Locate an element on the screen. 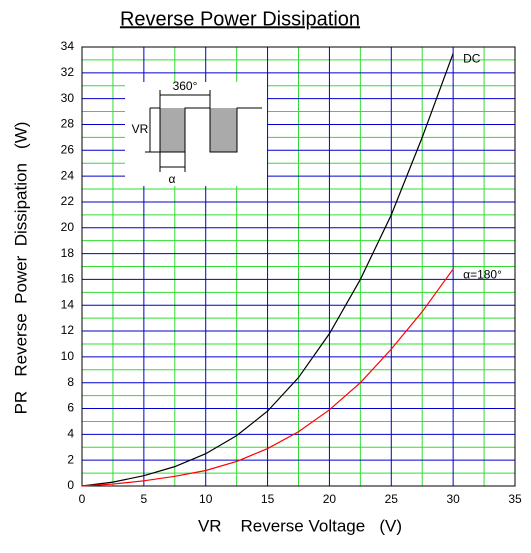 The width and height of the screenshot is (531, 553). y-tick-label: 18 is located at coordinates (68, 253).